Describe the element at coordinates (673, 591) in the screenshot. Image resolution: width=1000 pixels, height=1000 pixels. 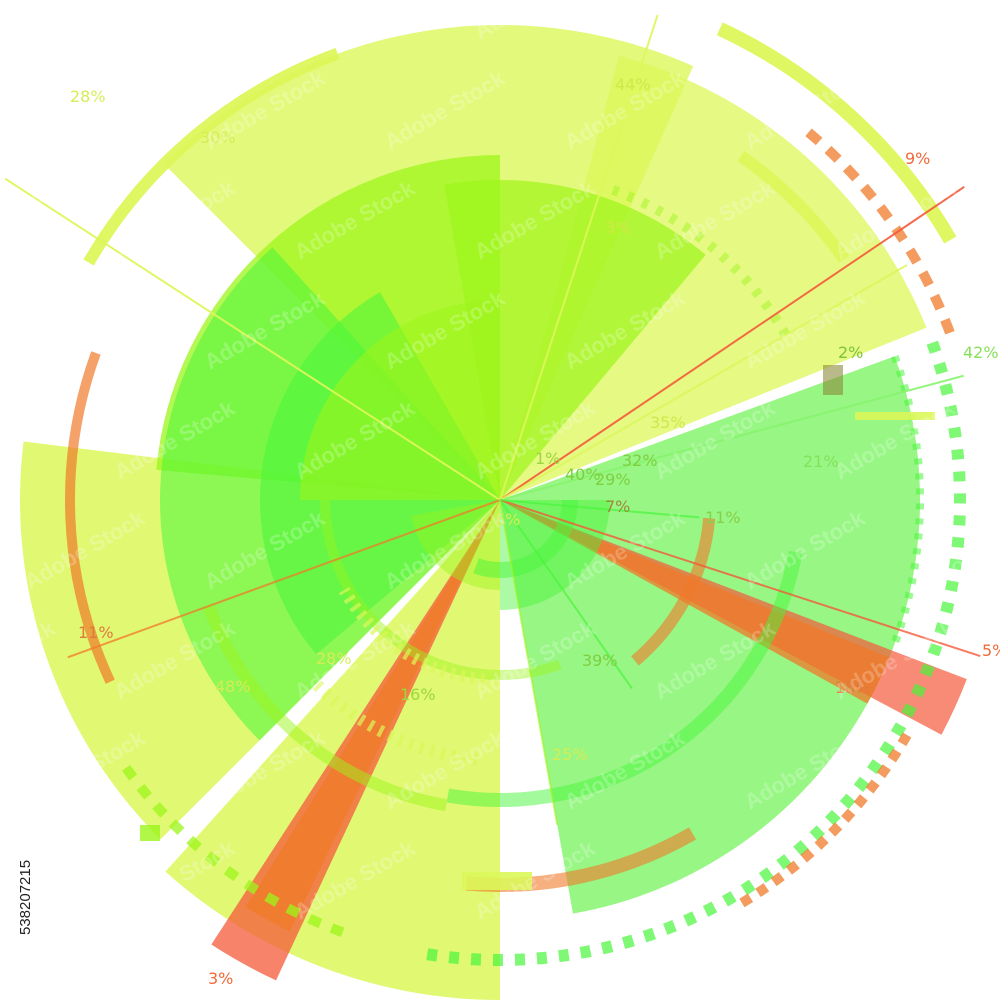
I see `ring-orange-right` at that location.